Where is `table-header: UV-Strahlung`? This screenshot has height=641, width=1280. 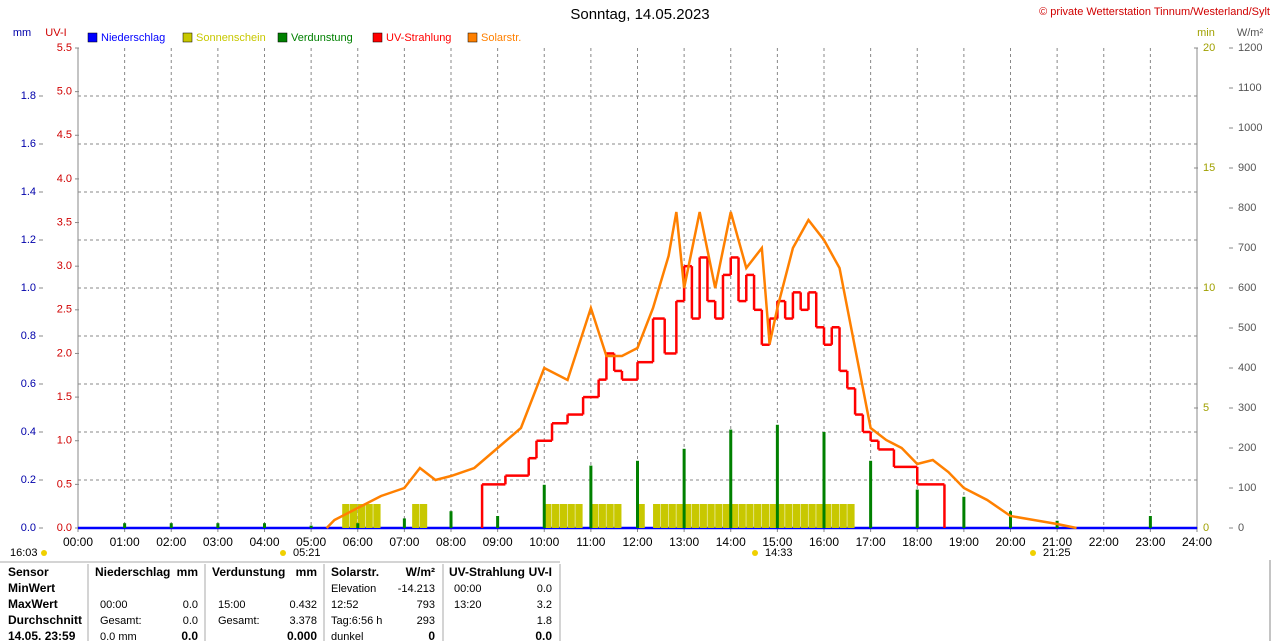
table-header: UV-Strahlung is located at coordinates (487, 572).